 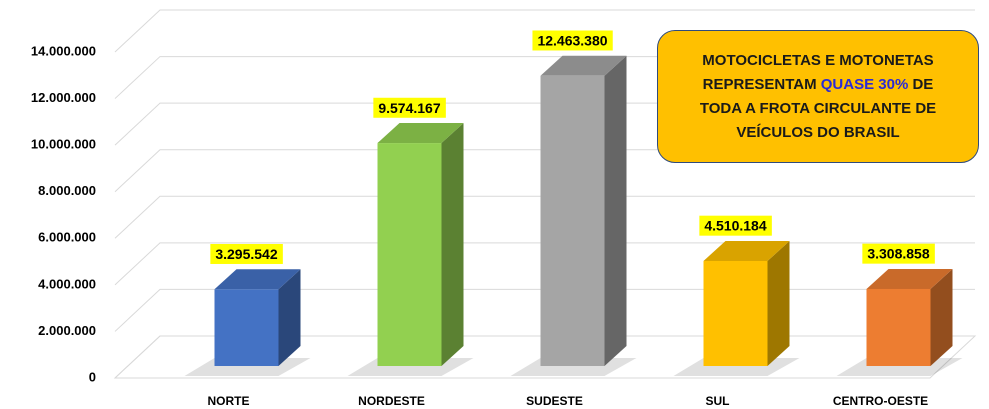 I want to click on value-label: 12.463.380, so click(x=572, y=40).